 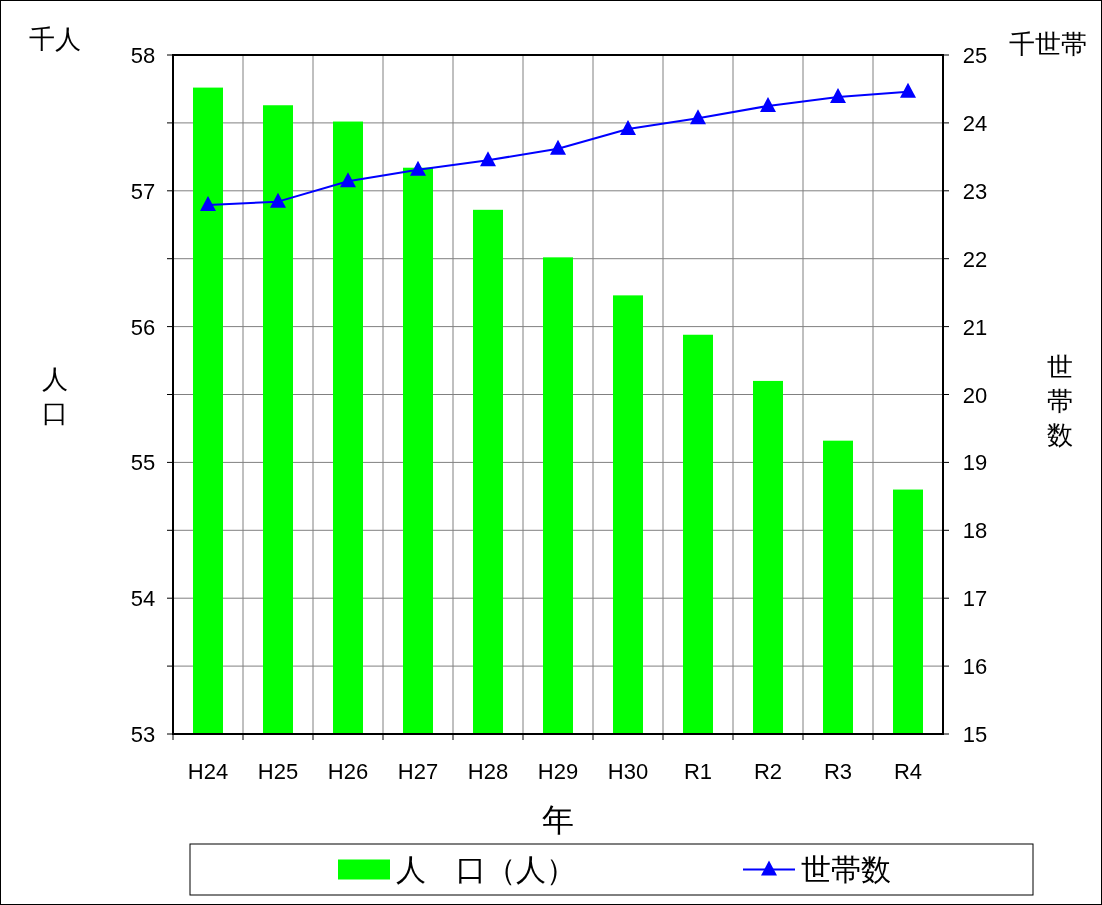 I want to click on x-axis-title: 年, so click(x=558, y=820).